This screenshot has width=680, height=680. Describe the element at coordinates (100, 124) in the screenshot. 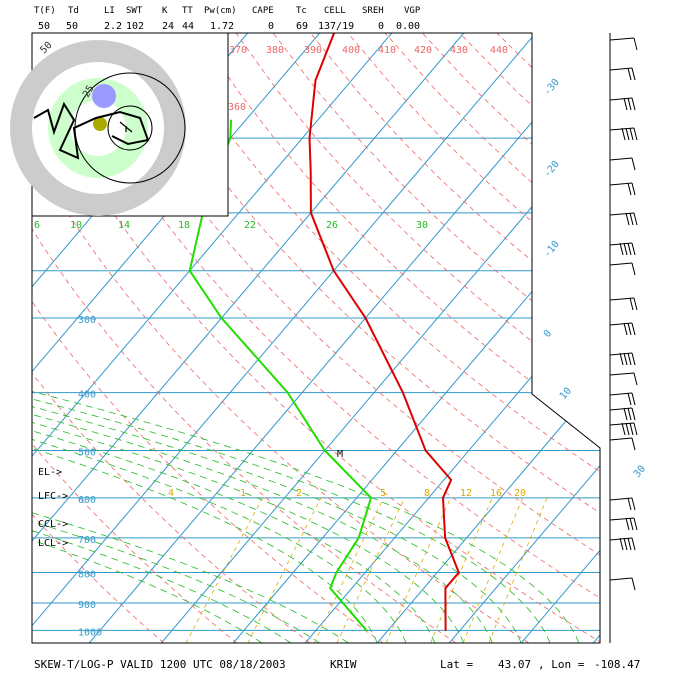

I see `mean-wind-marker` at that location.